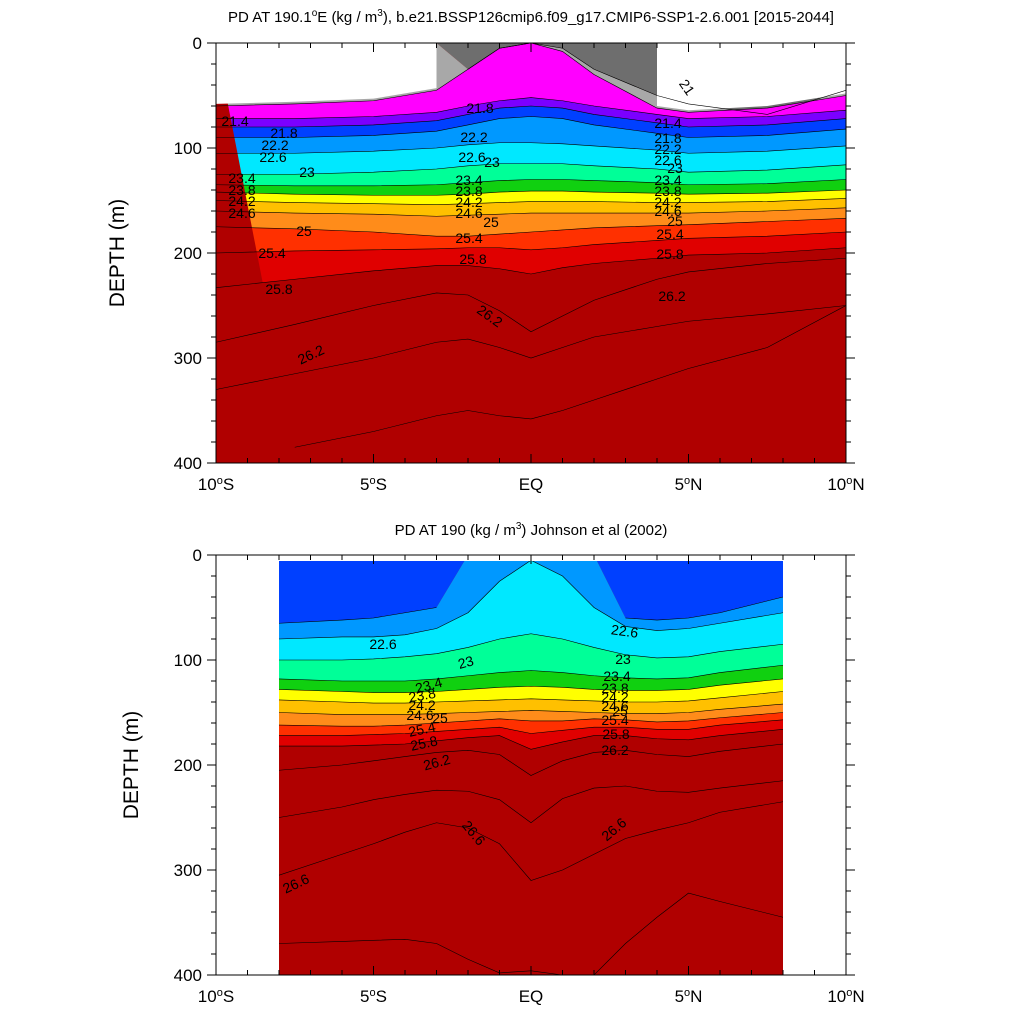 This screenshot has height=1024, width=1024. What do you see at coordinates (531, 530) in the screenshot?
I see `bottom-chart-title: PD AT 190 (kg / m3) Johnson et al (2002)` at bounding box center [531, 530].